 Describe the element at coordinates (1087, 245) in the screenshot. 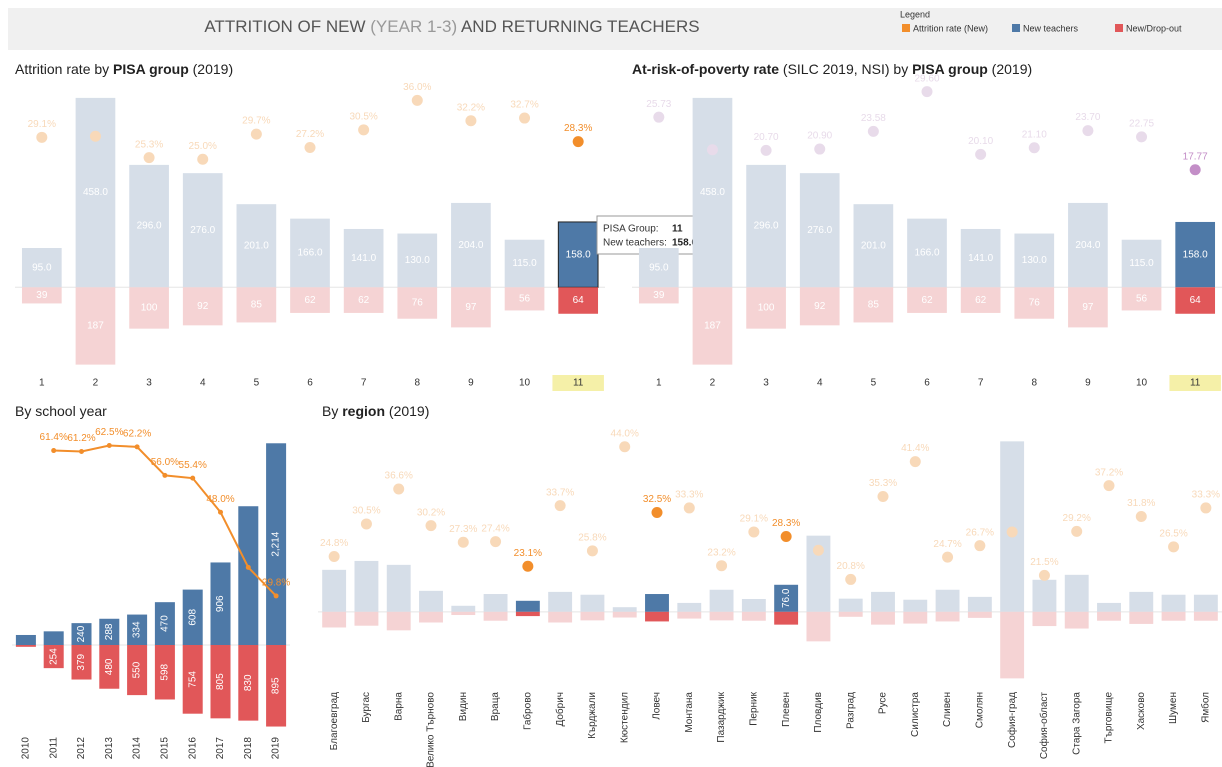

I see `bar-value-label: 204.0` at that location.